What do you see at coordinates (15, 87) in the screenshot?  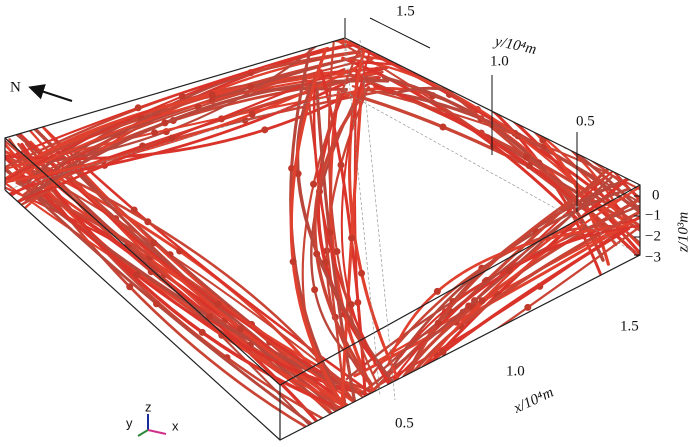 I see `compass-label: N` at bounding box center [15, 87].